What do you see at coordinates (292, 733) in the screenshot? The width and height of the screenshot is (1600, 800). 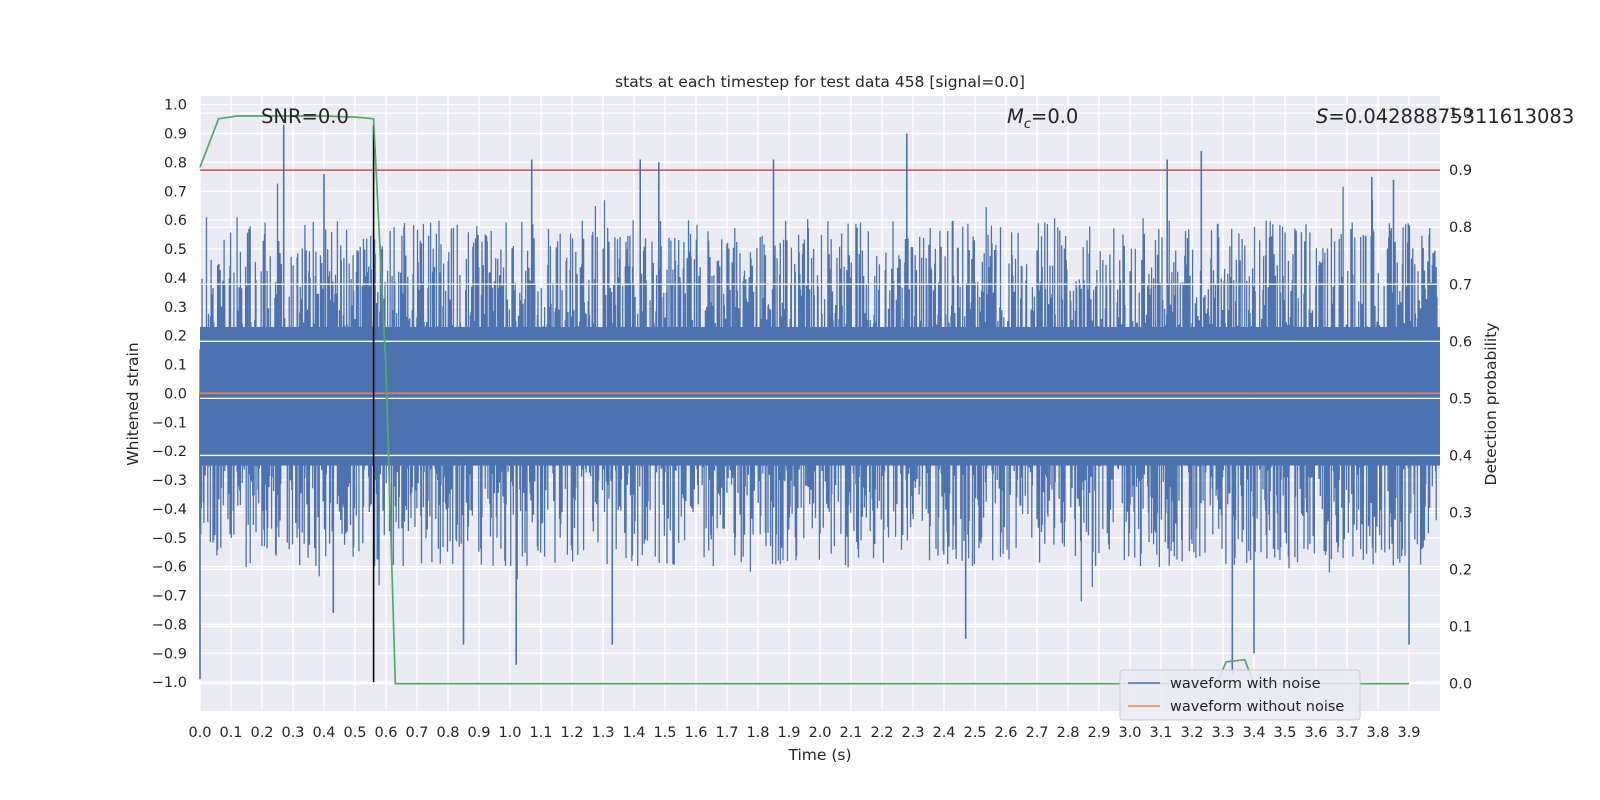 I see `x-tick-3: 0.3` at bounding box center [292, 733].